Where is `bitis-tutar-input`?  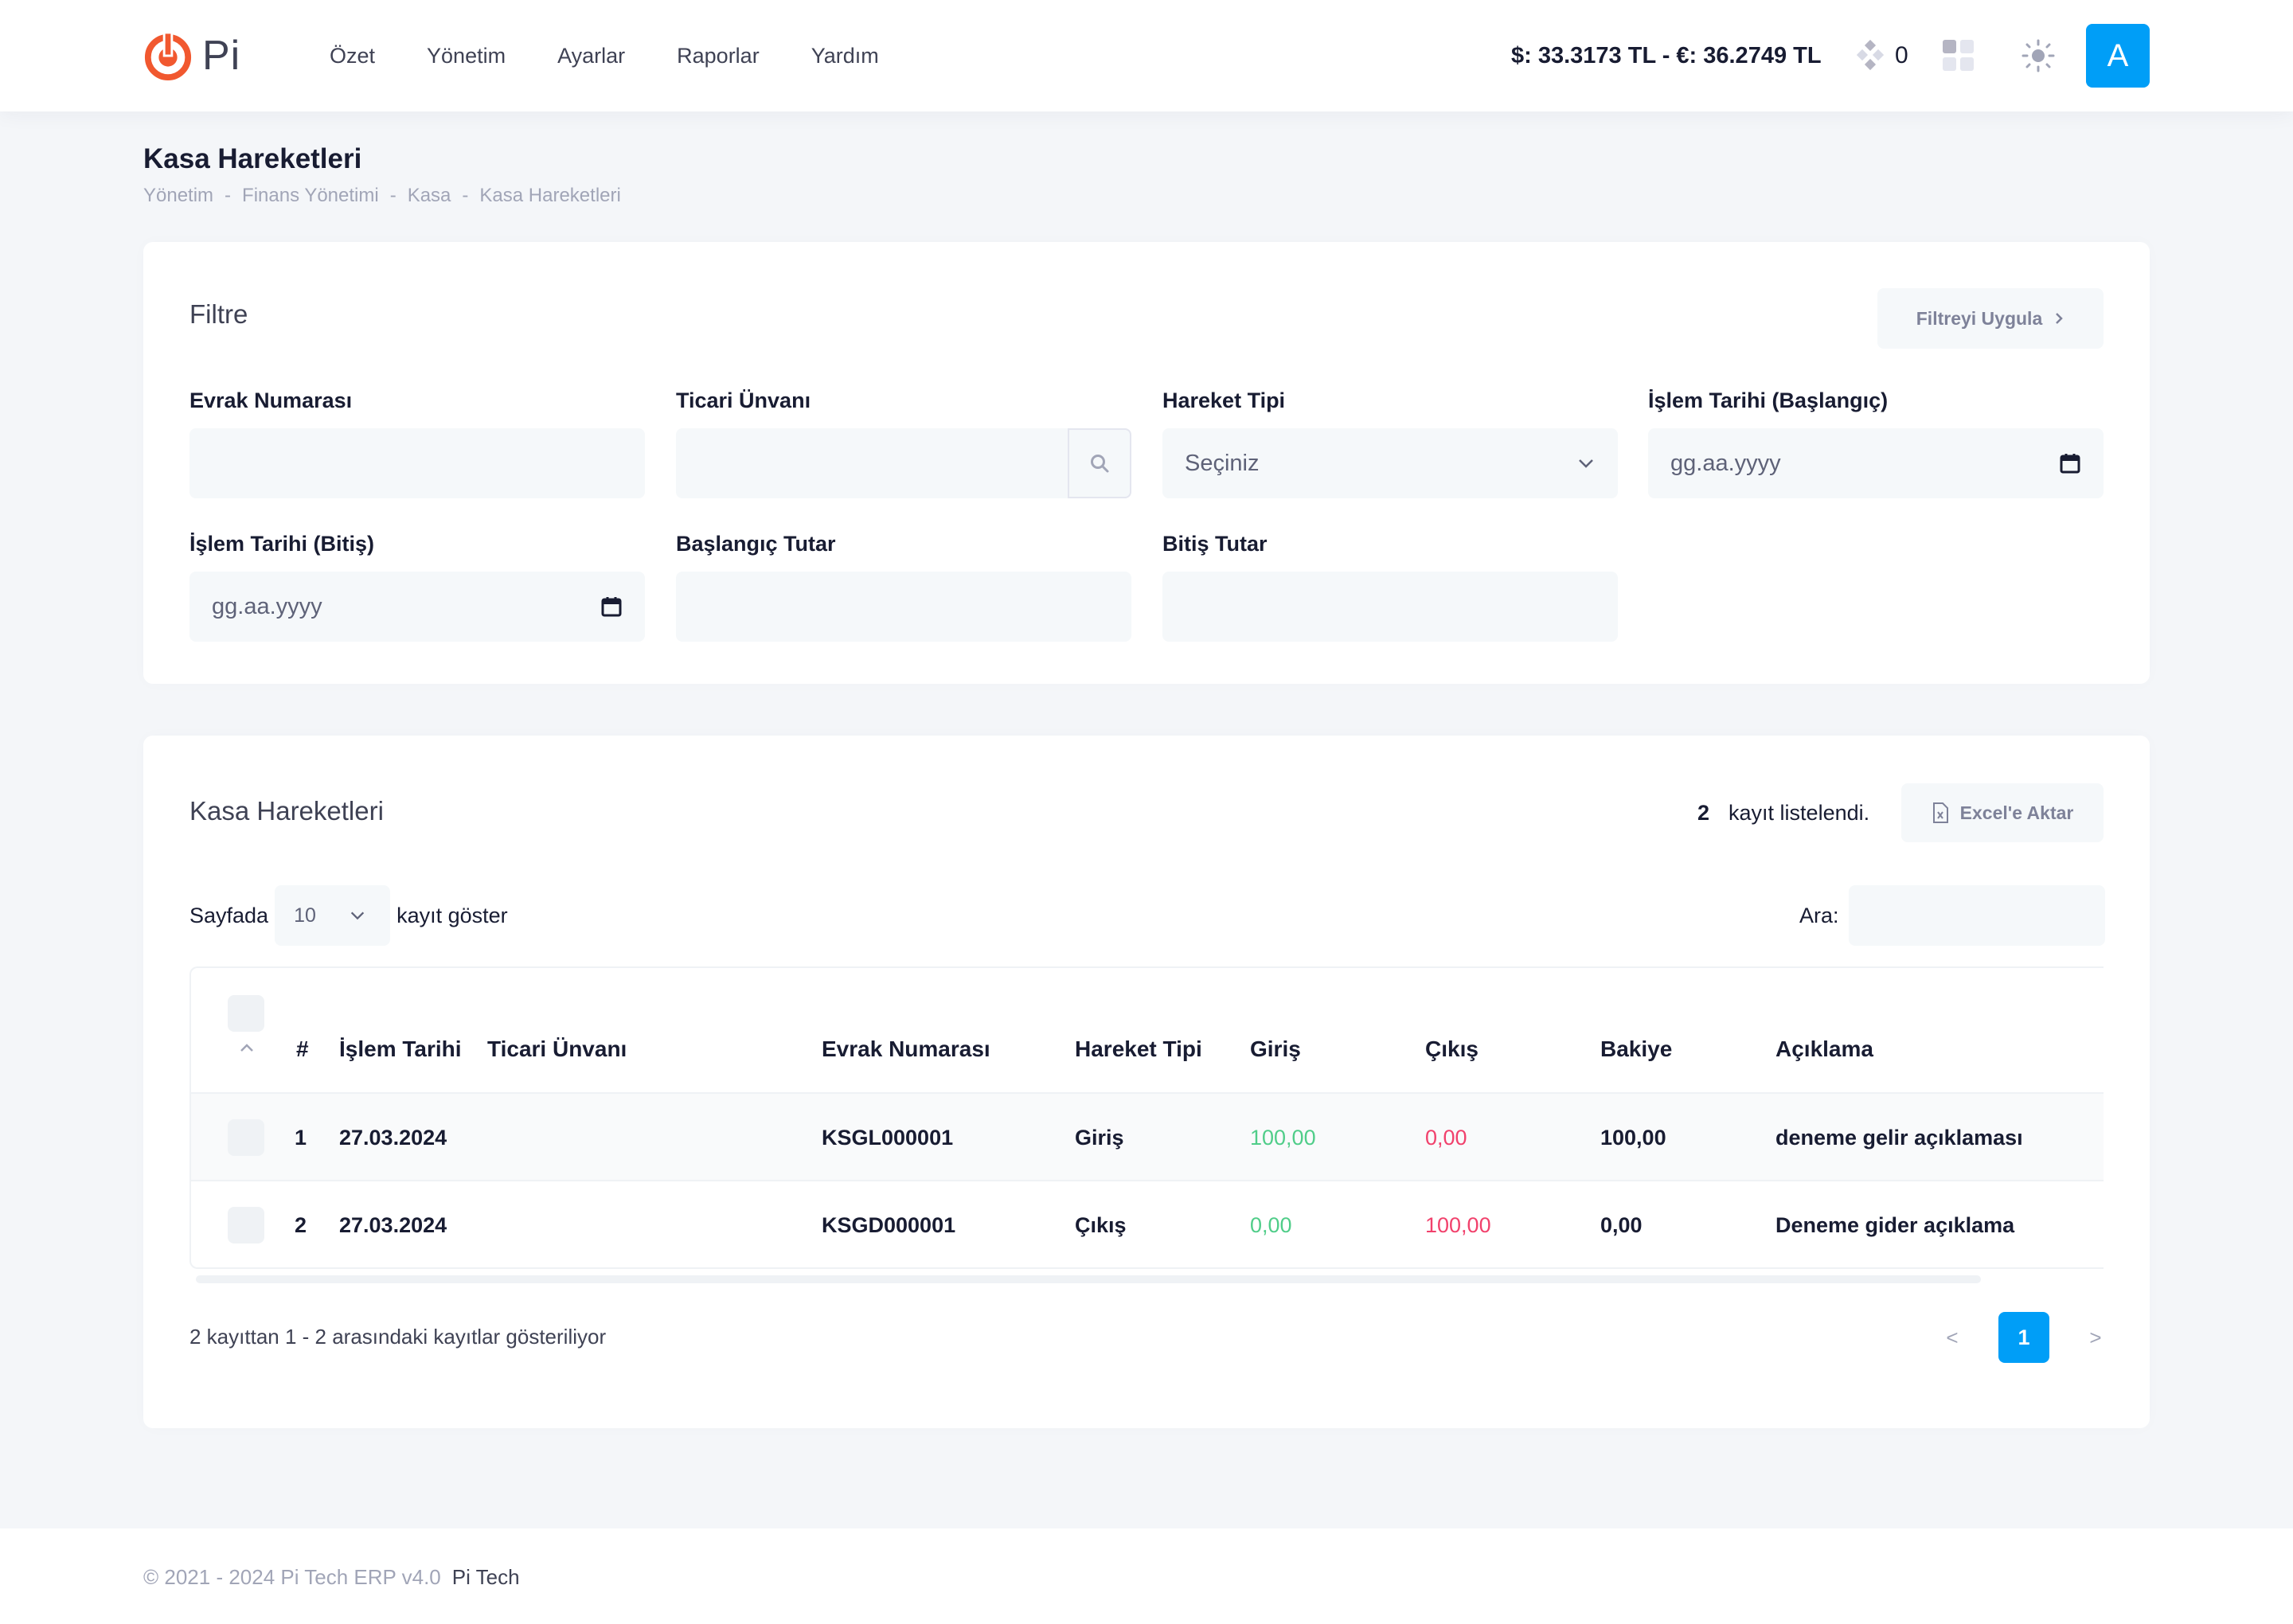 bitis-tutar-input is located at coordinates (1390, 607).